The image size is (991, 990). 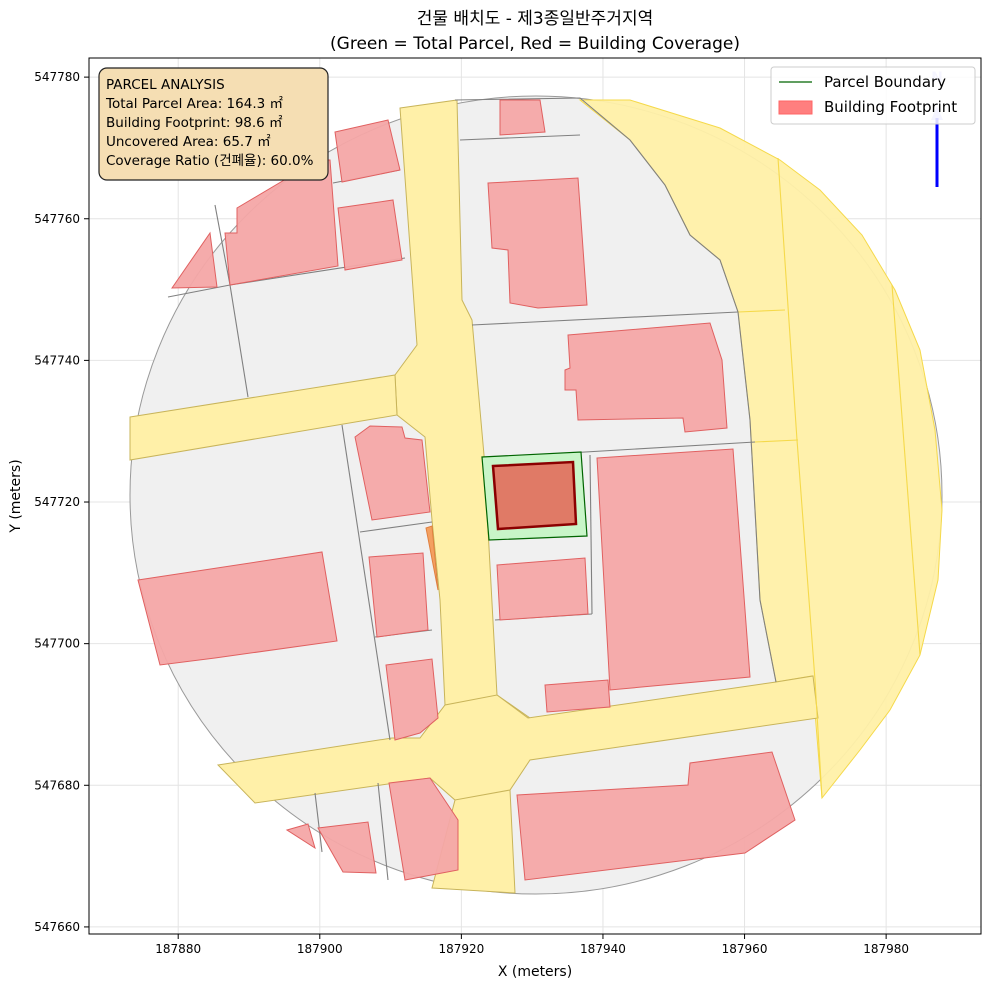 What do you see at coordinates (745, 949) in the screenshot?
I see `x-tick-label: 187960` at bounding box center [745, 949].